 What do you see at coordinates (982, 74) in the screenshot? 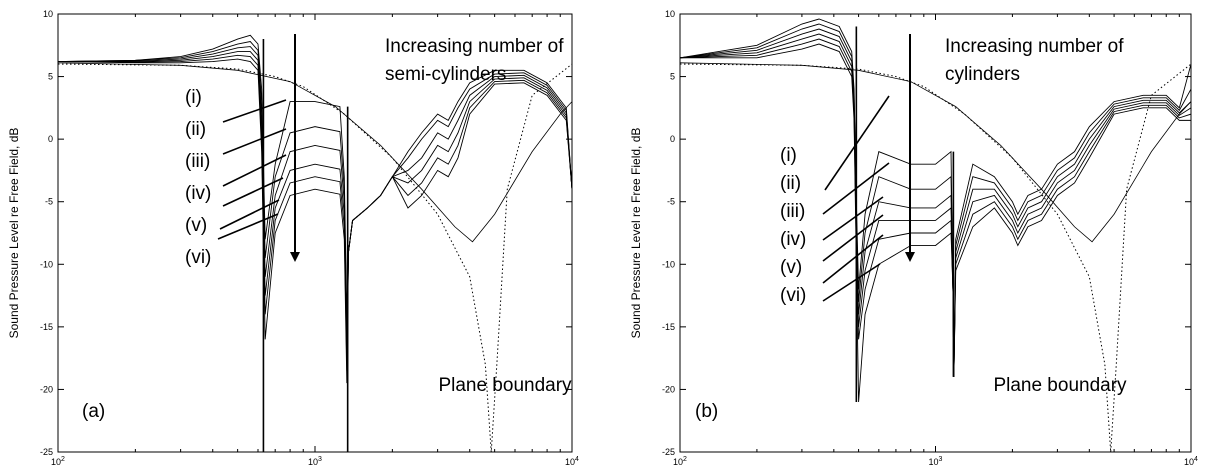
I see `annotation-line-2: cylinders` at bounding box center [982, 74].